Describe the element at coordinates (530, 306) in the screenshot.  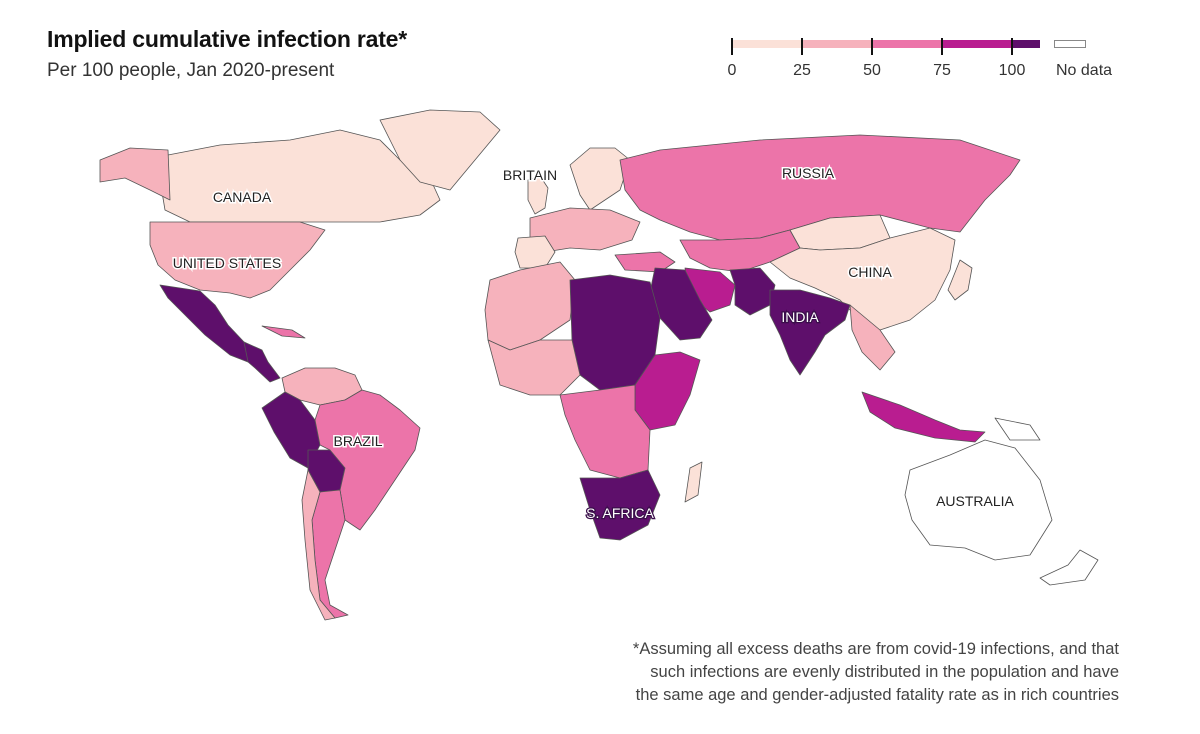
I see `region-north-africa-west` at that location.